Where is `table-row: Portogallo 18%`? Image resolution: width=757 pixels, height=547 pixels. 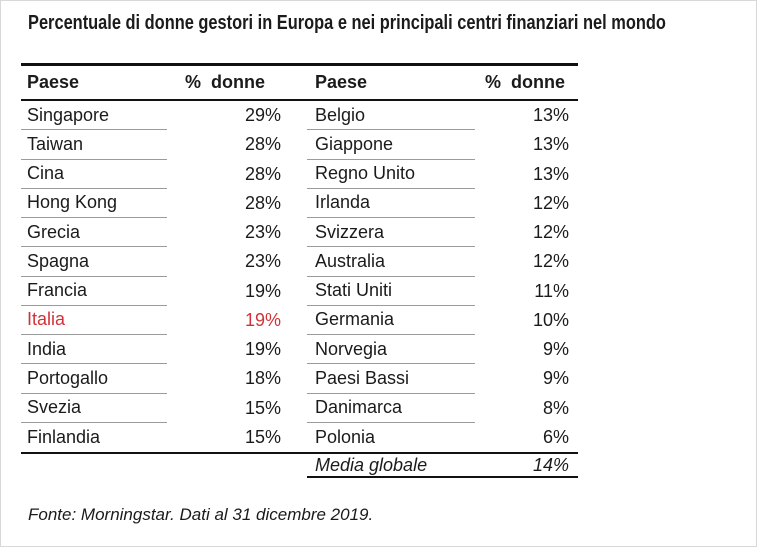
table-row: Portogallo 18% is located at coordinates (157, 379).